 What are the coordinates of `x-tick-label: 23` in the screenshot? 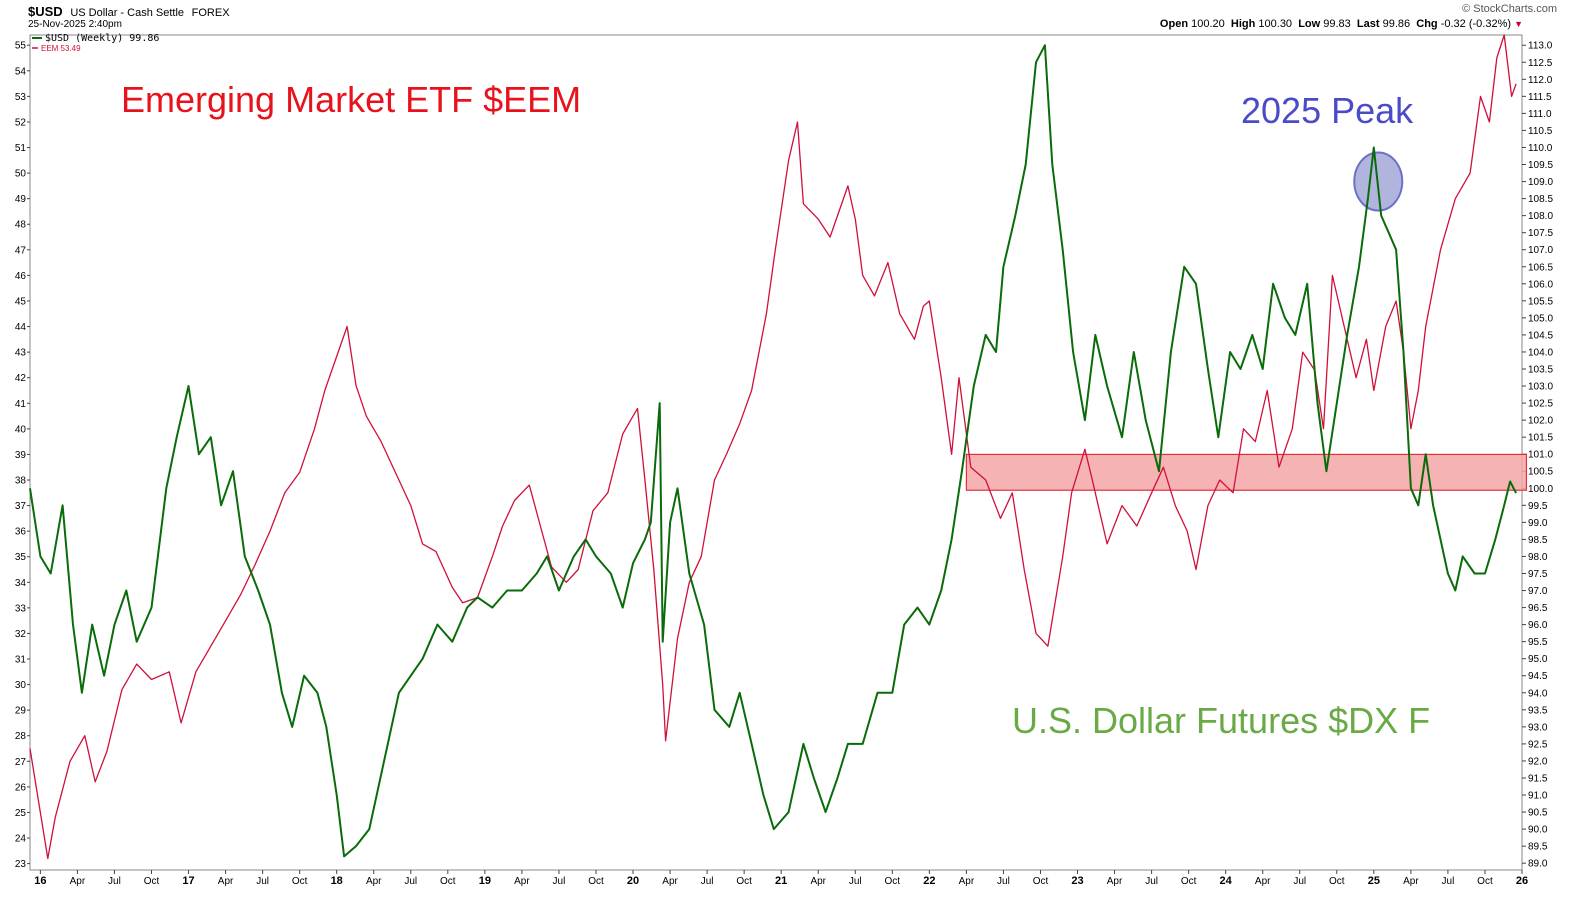 It's located at (1077, 881).